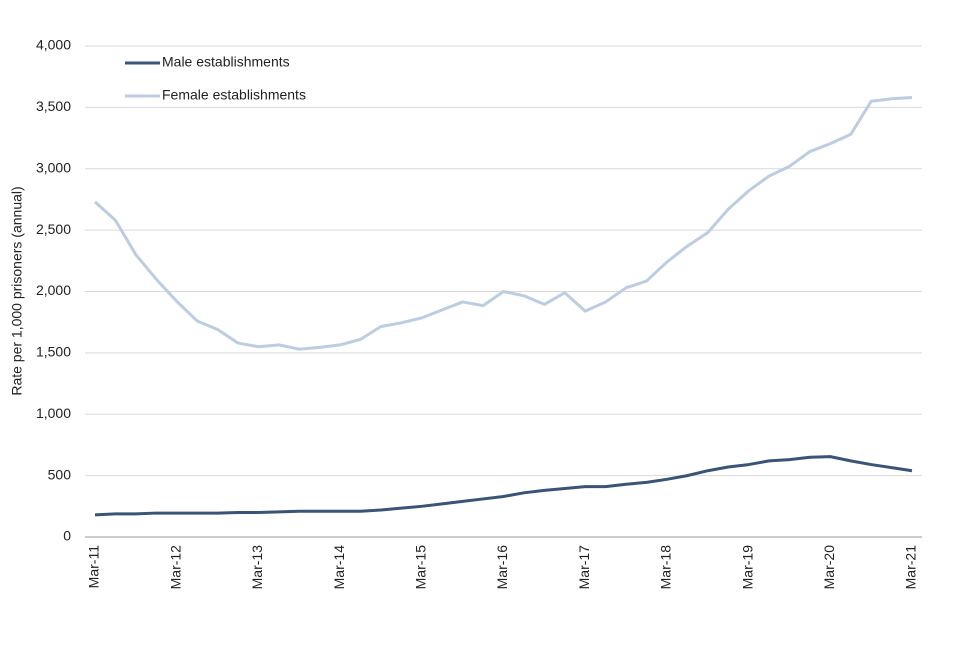  What do you see at coordinates (53, 413) in the screenshot?
I see `y-tick-label: 1,000` at bounding box center [53, 413].